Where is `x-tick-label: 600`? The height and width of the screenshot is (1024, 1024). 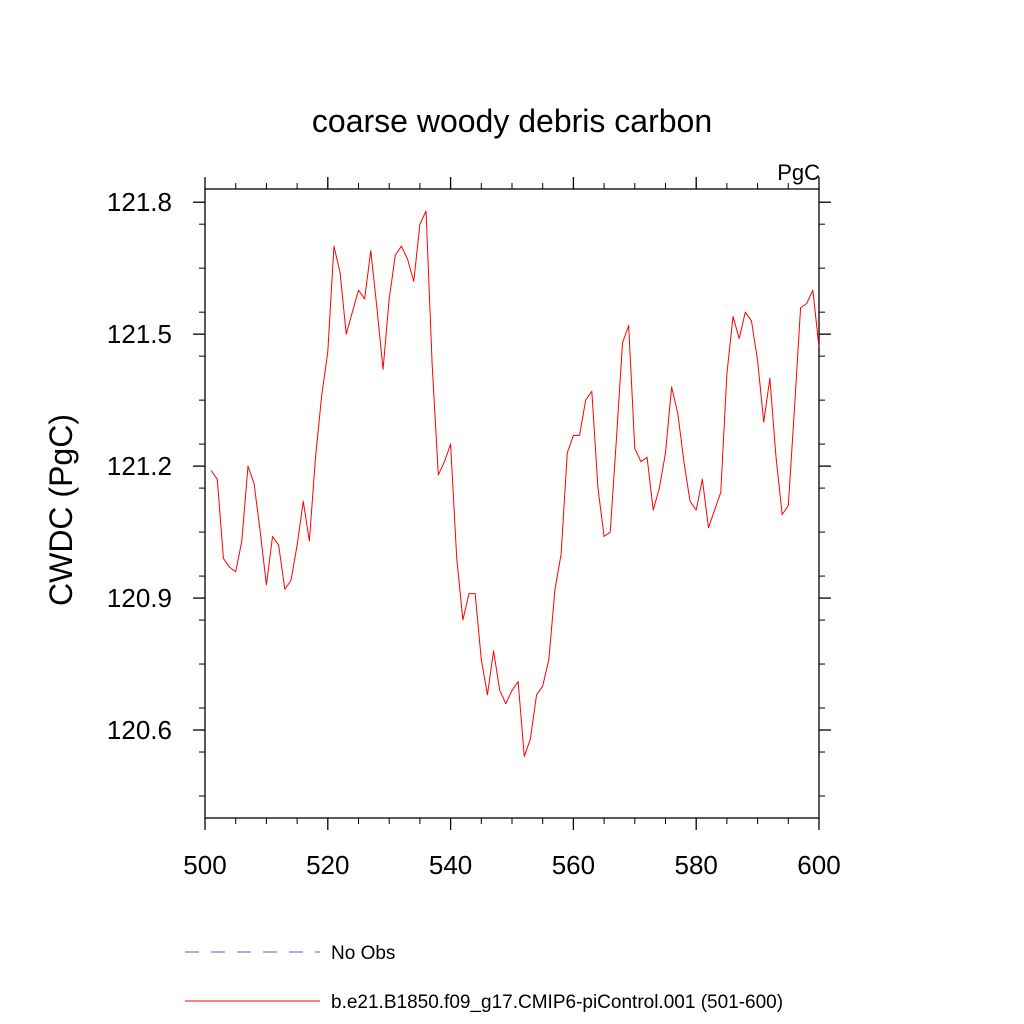
x-tick-label: 600 is located at coordinates (818, 865).